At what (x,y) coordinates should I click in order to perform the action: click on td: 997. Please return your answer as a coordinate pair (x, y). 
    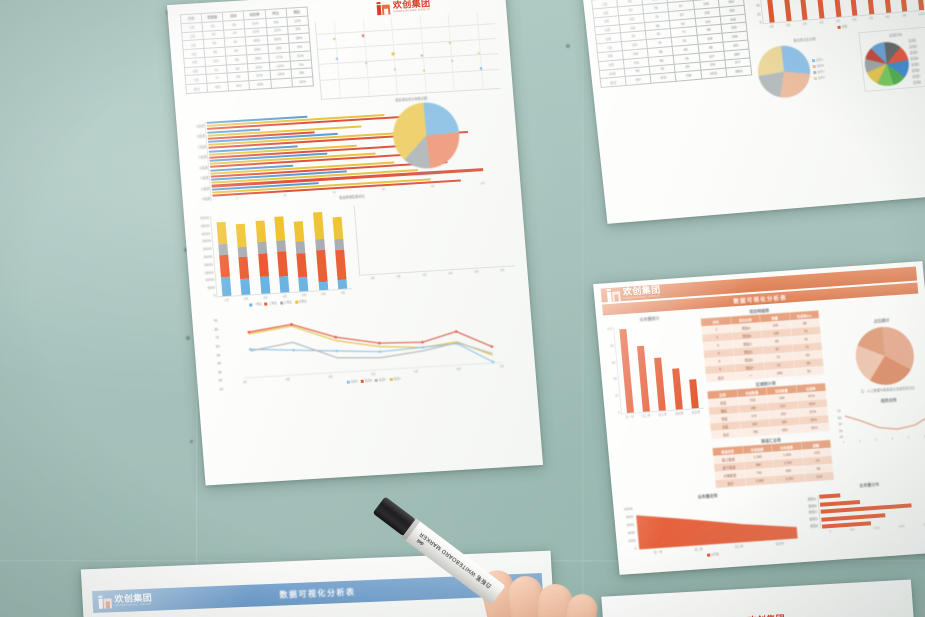
    Looking at the image, I should click on (638, 80).